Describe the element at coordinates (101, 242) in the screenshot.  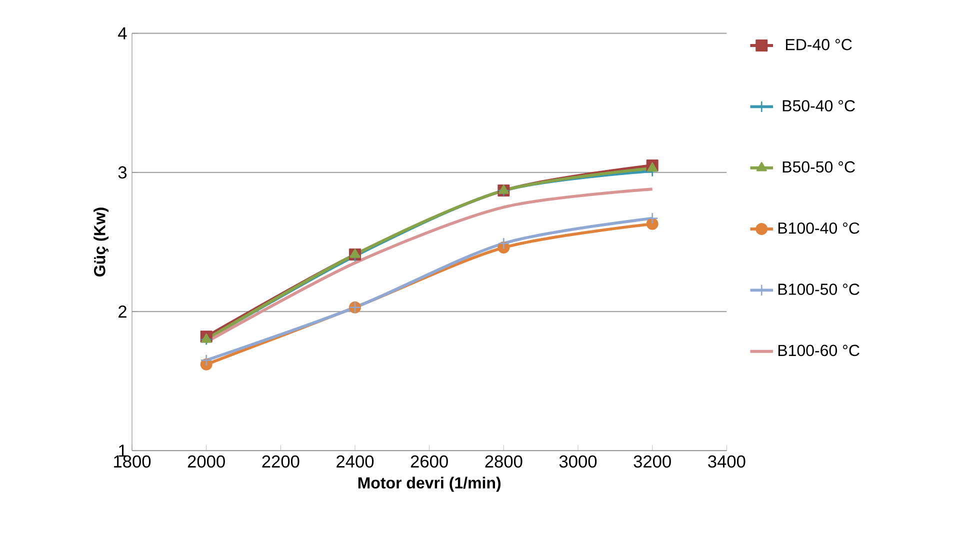
I see `y-axis-title: Güç (Kw)` at that location.